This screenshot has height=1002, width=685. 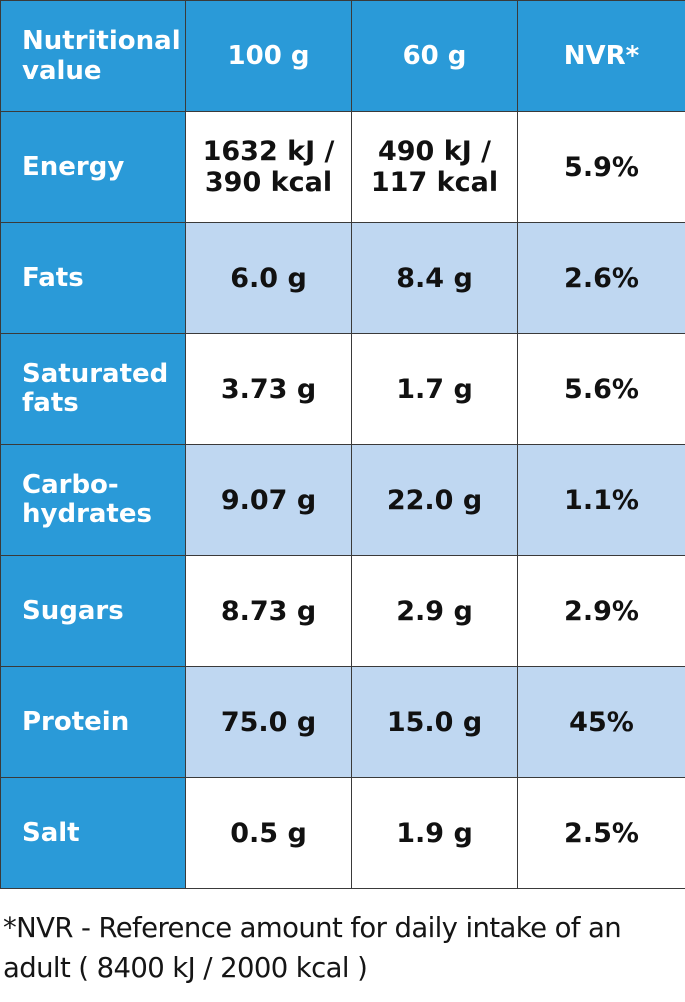 What do you see at coordinates (434, 833) in the screenshot?
I see `value-60g: 1.9 g` at bounding box center [434, 833].